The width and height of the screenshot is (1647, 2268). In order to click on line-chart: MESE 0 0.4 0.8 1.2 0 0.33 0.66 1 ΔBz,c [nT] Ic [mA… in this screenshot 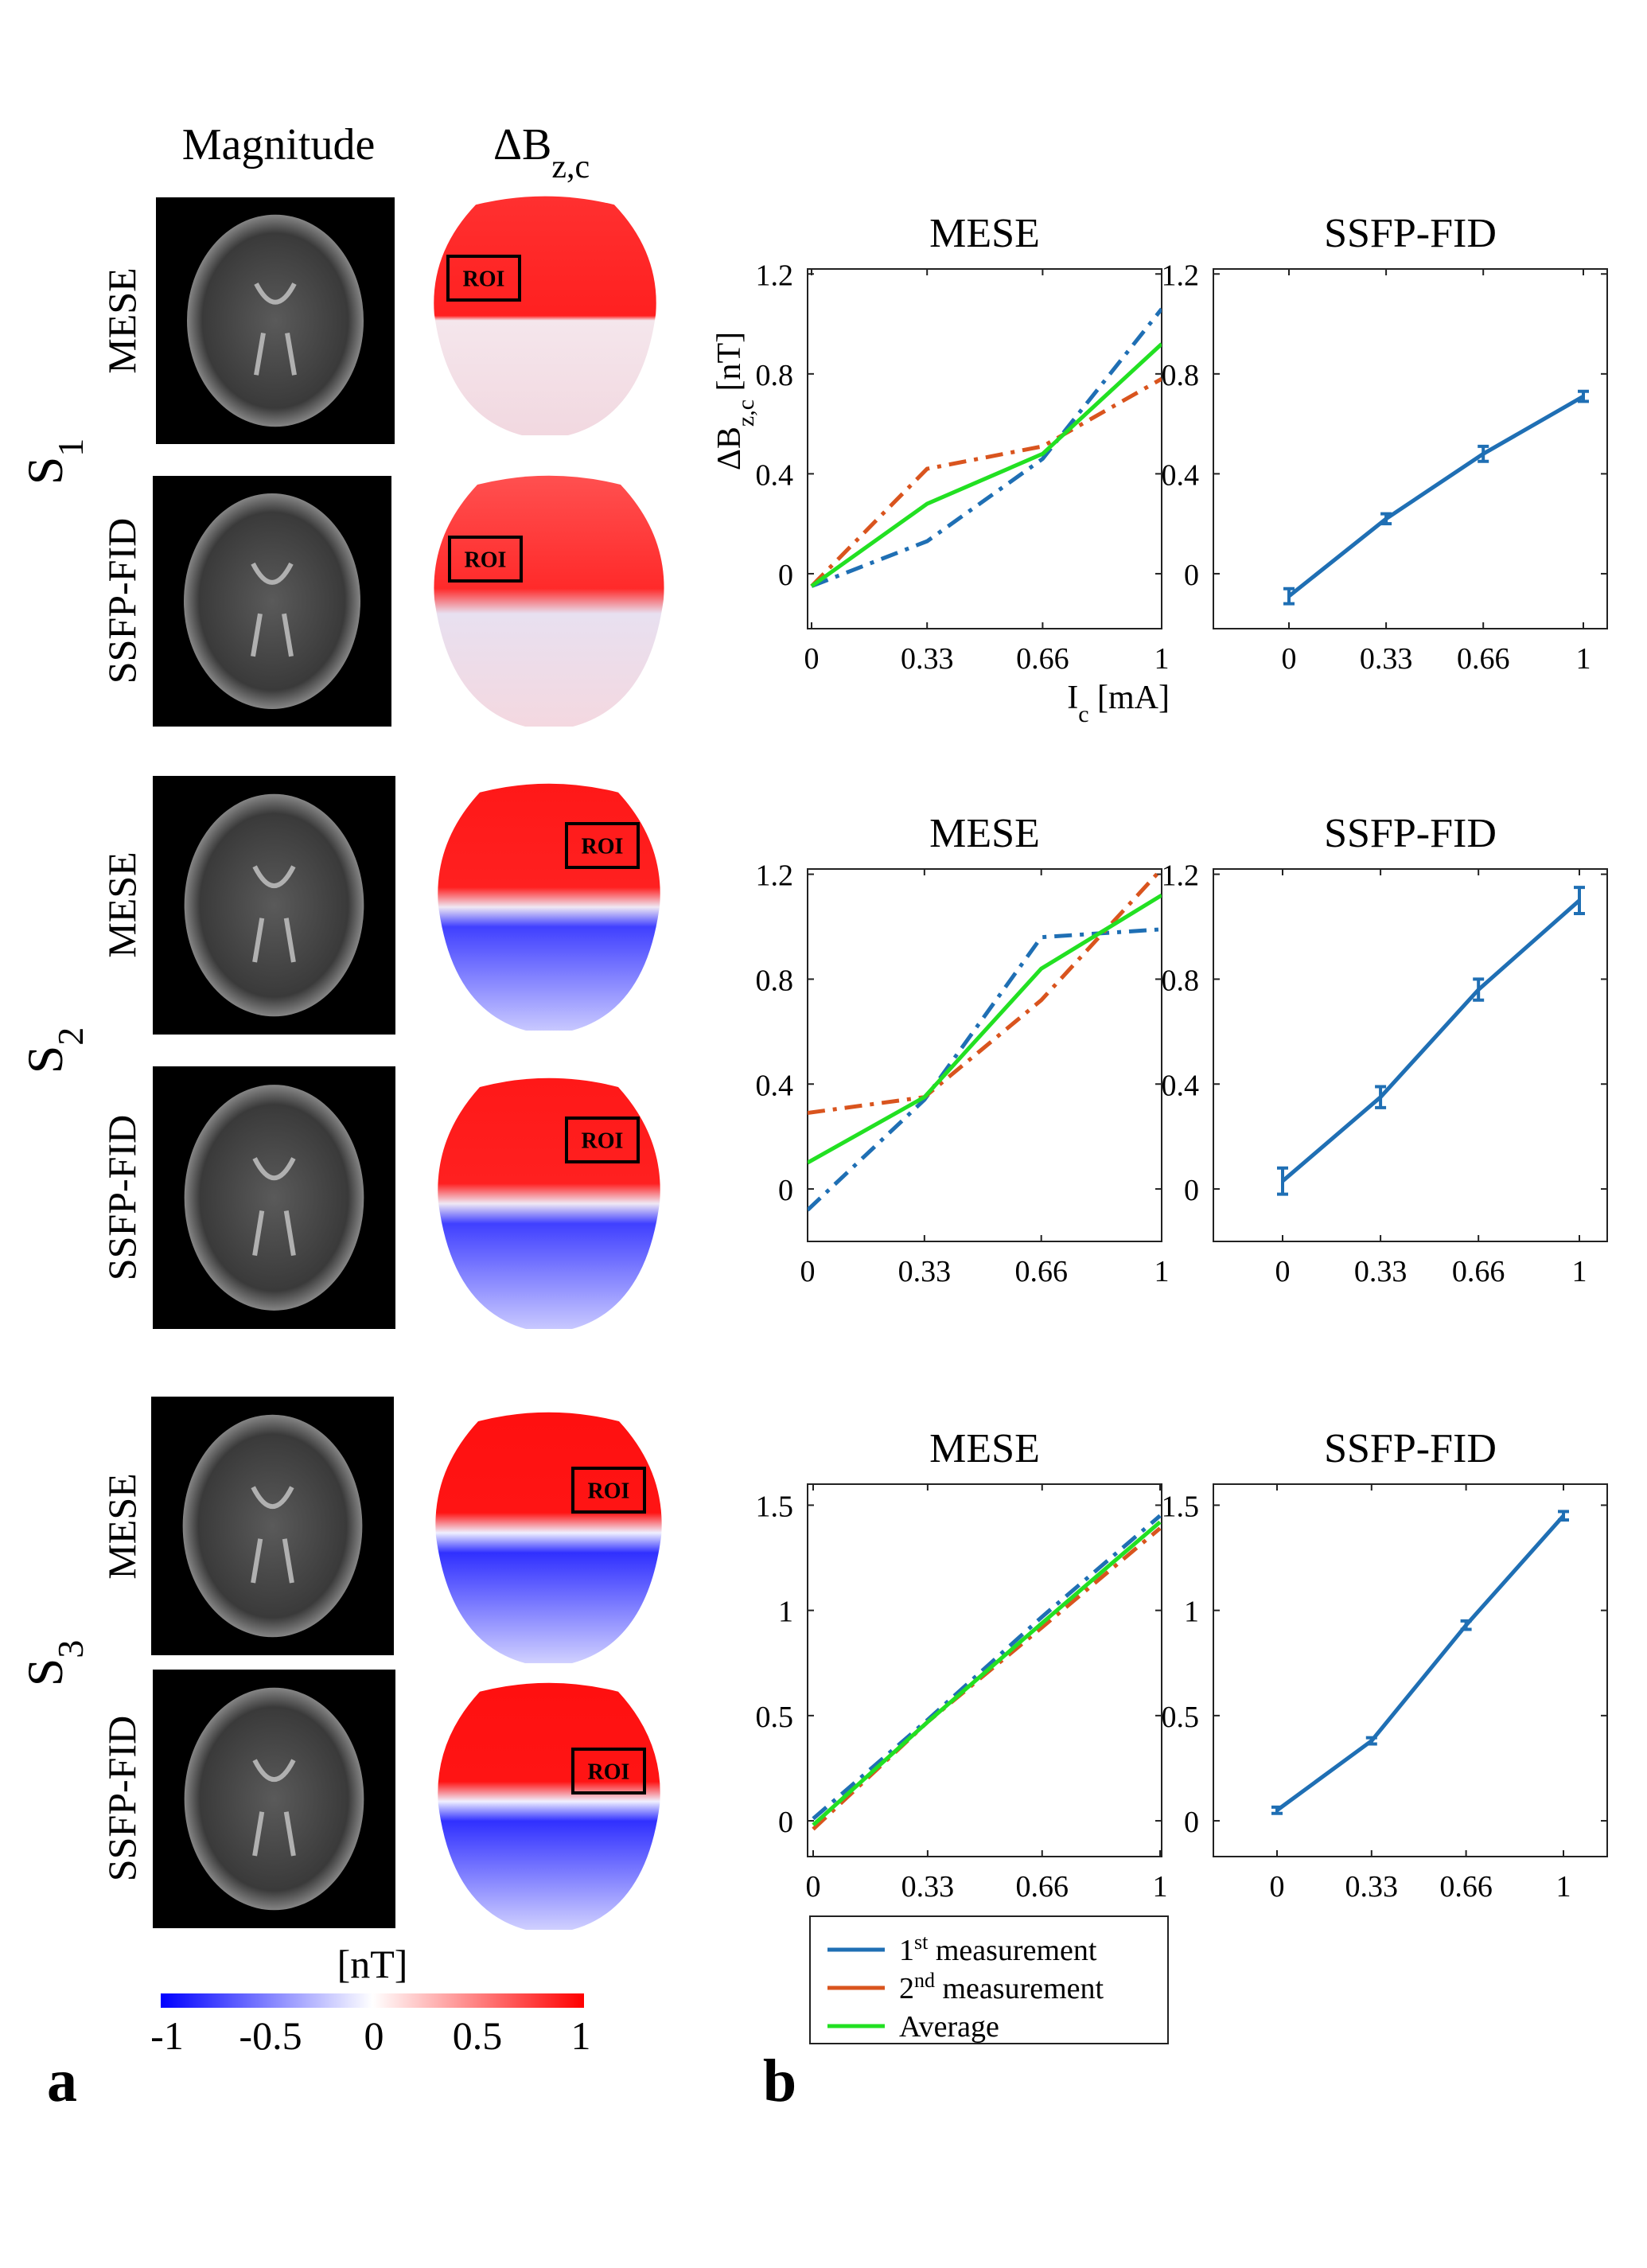, I will do `click(940, 469)`.